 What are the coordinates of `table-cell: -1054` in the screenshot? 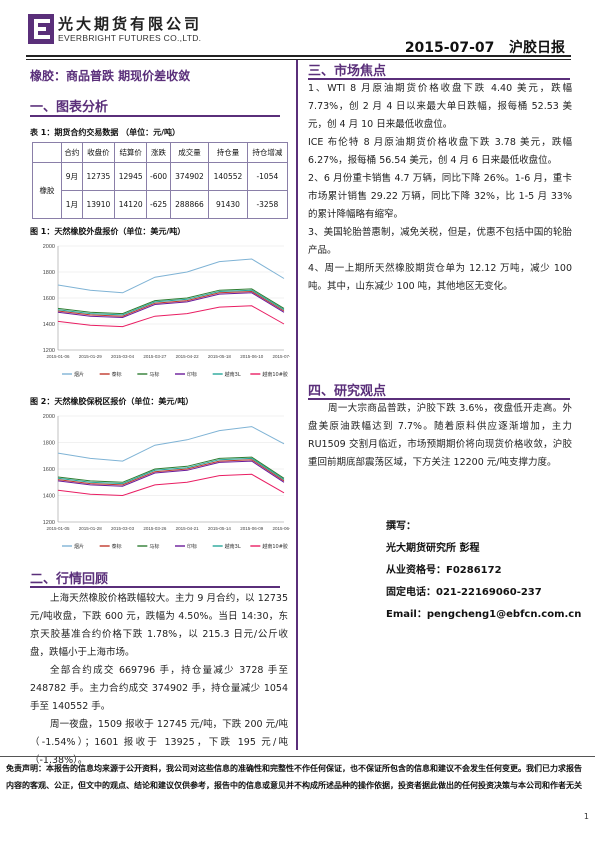 It's located at (267, 176).